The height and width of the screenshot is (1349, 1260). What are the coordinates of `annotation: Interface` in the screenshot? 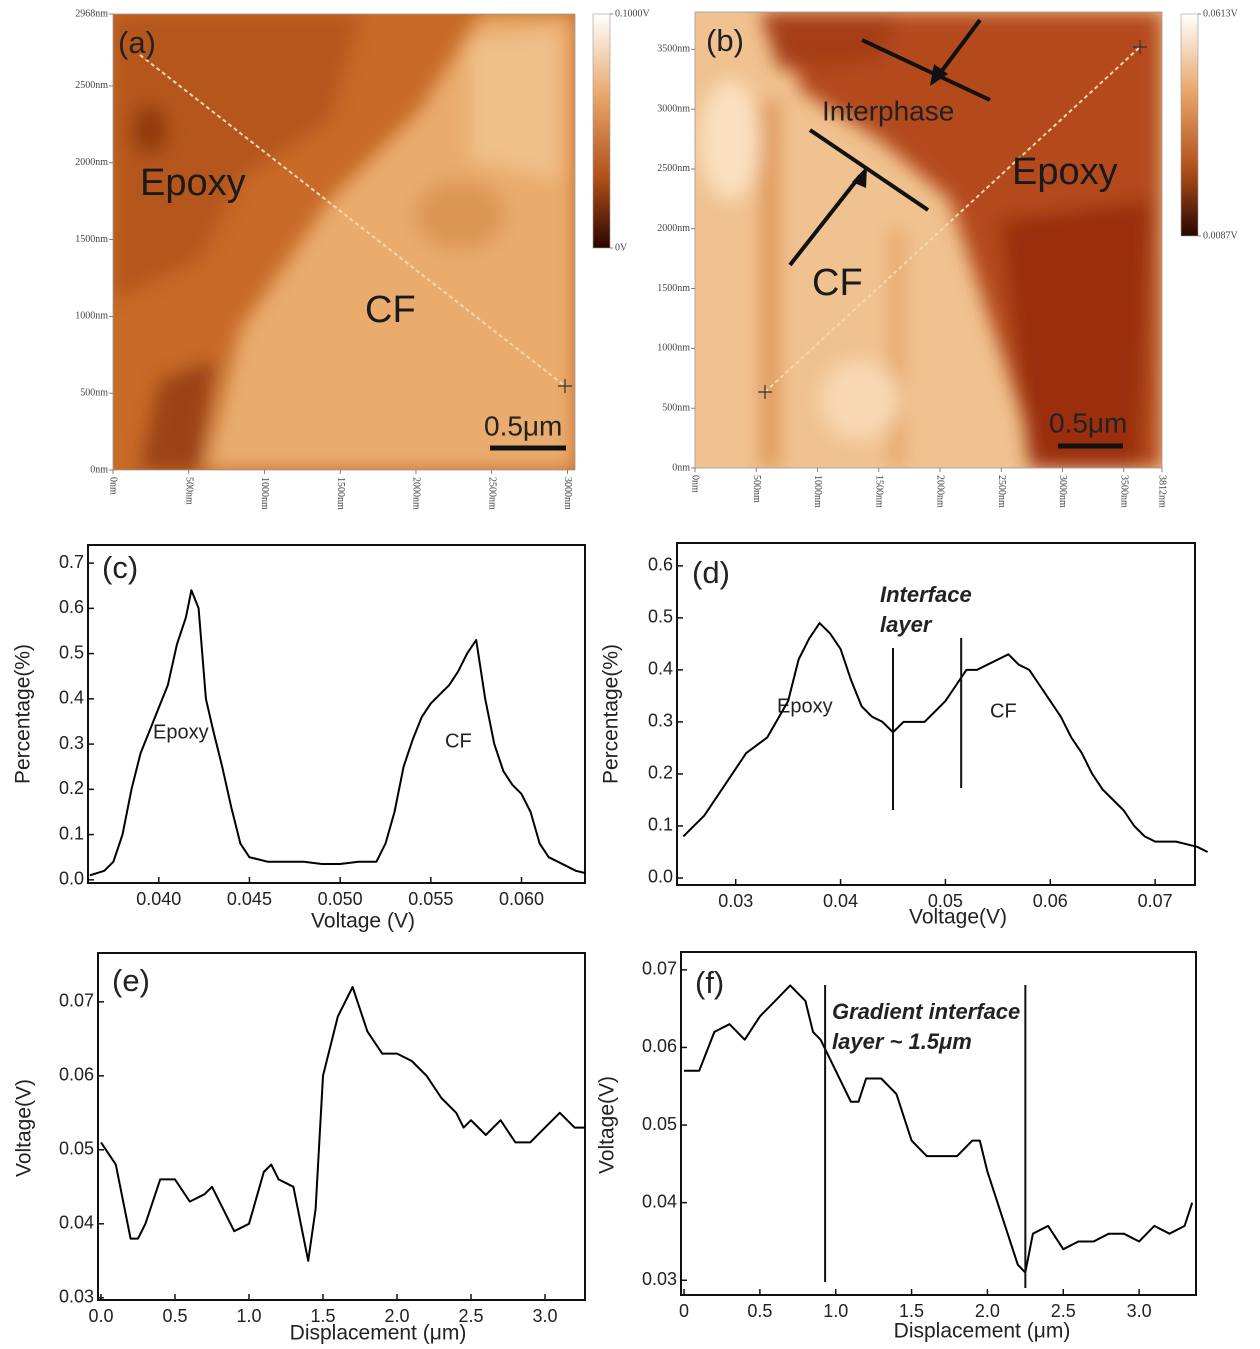 It's located at (926, 594).